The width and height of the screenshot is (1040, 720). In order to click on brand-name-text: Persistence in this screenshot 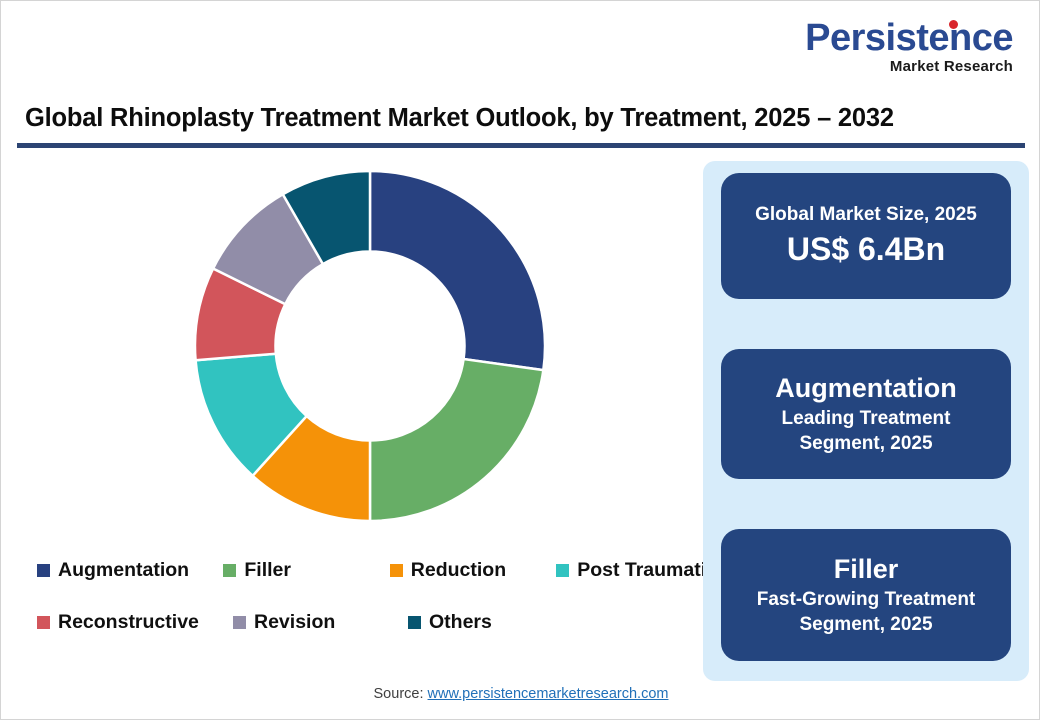, I will do `click(909, 38)`.